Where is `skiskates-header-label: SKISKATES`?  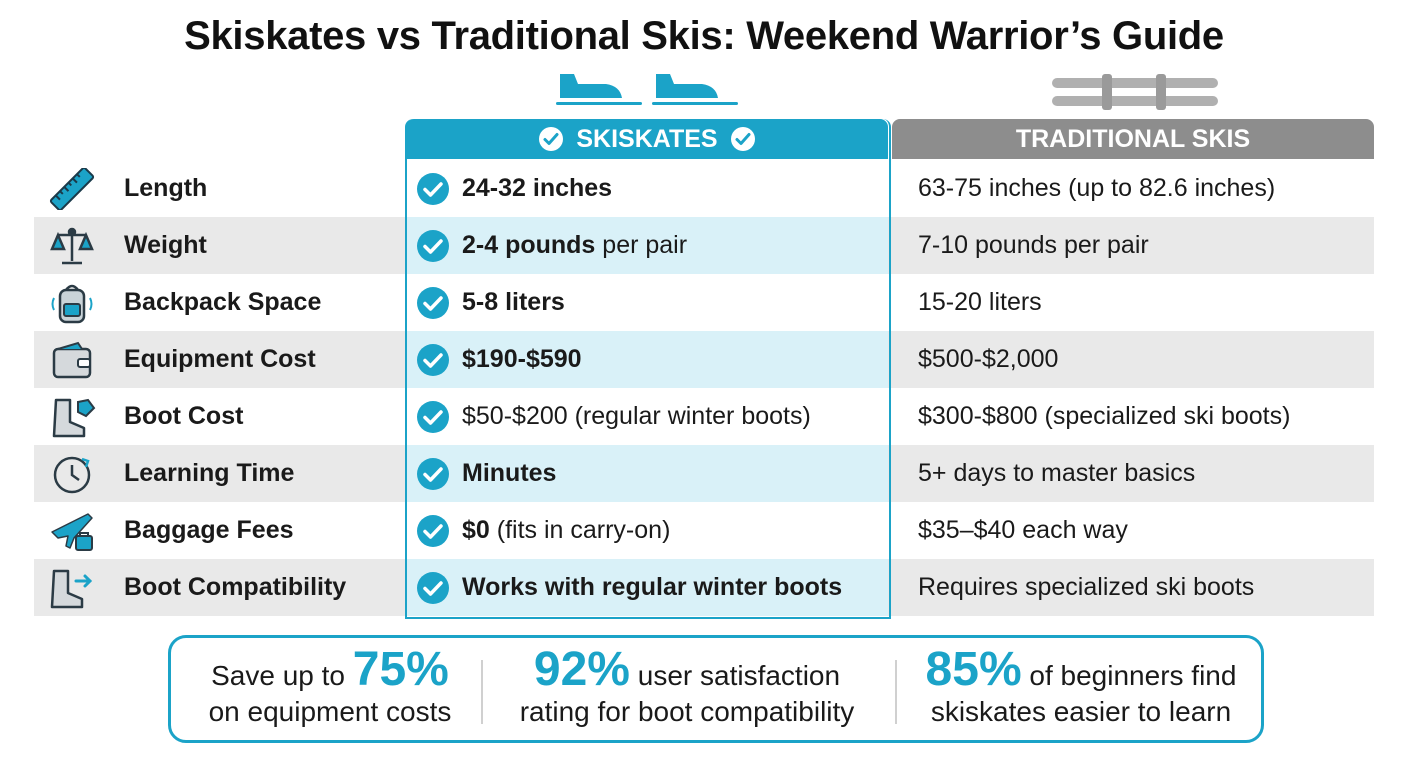
skiskates-header-label: SKISKATES is located at coordinates (647, 138).